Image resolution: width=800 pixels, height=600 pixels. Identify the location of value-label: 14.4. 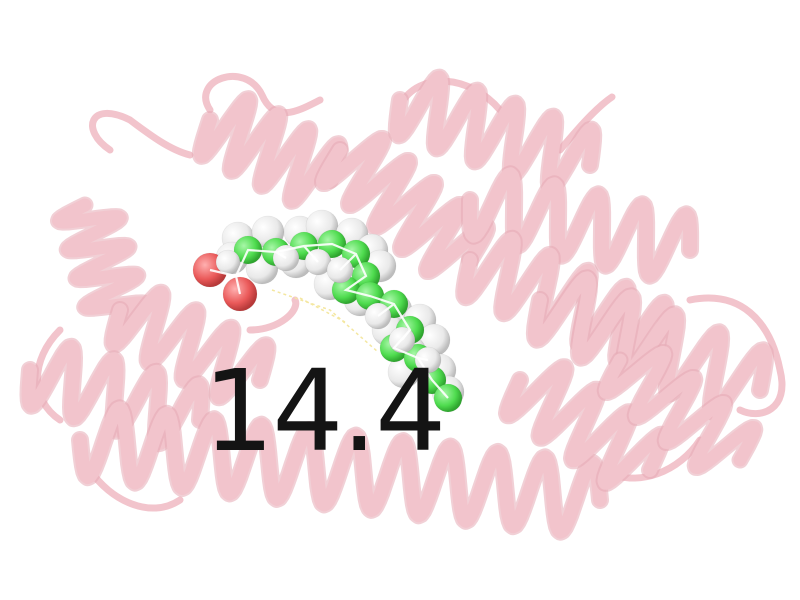
(324, 412).